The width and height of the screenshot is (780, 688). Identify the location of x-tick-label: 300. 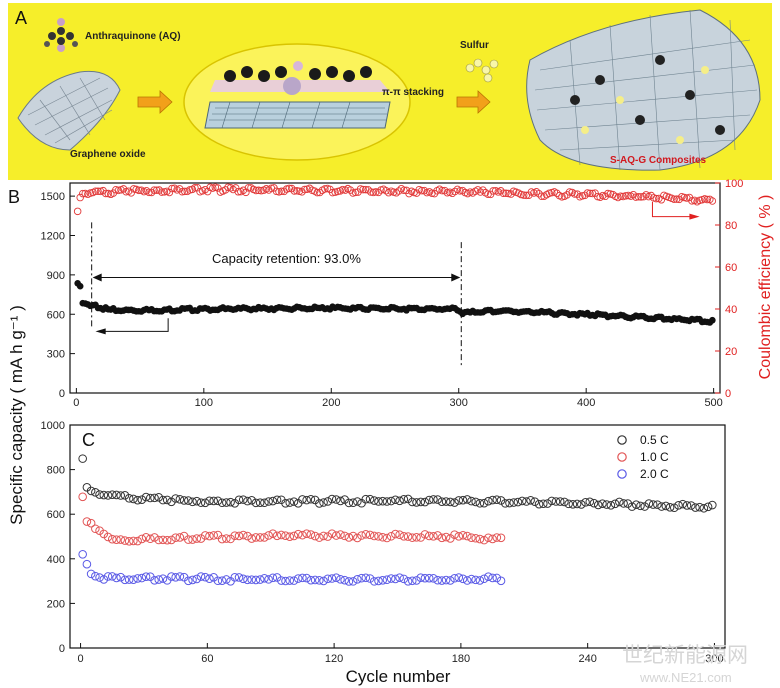
(459, 403).